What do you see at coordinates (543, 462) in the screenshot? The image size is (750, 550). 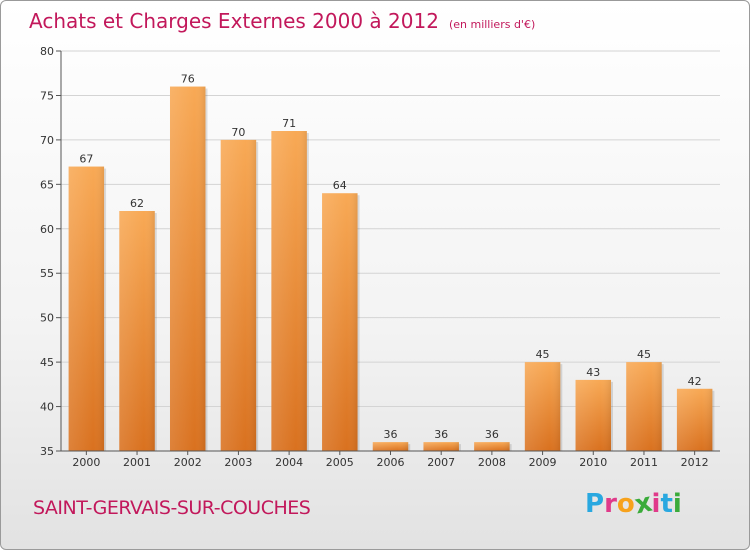 I see `x-tick-label: 2009` at bounding box center [543, 462].